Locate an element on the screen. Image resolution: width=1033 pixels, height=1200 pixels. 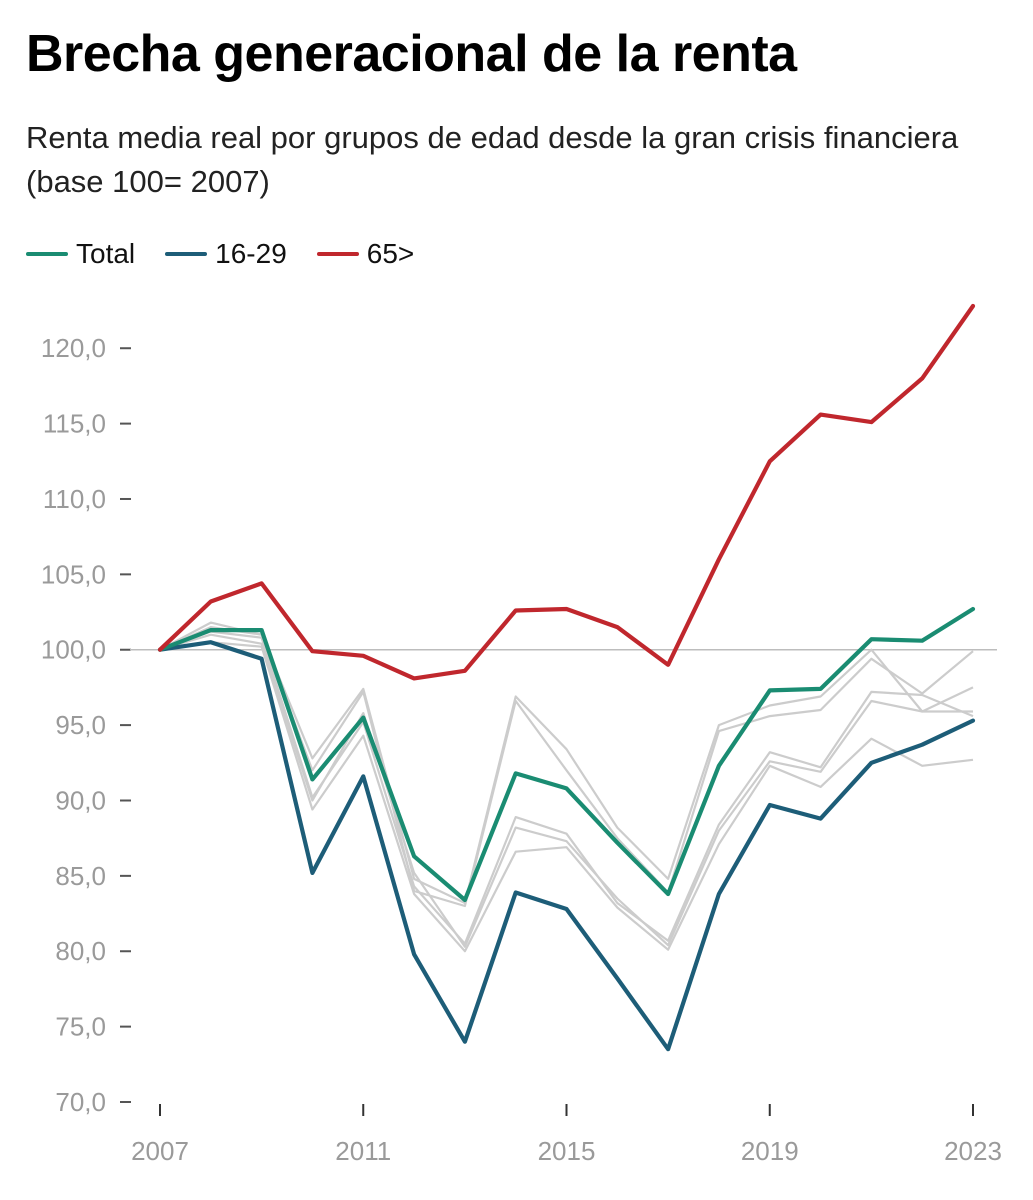
legend-item-65: 65> is located at coordinates (365, 254).